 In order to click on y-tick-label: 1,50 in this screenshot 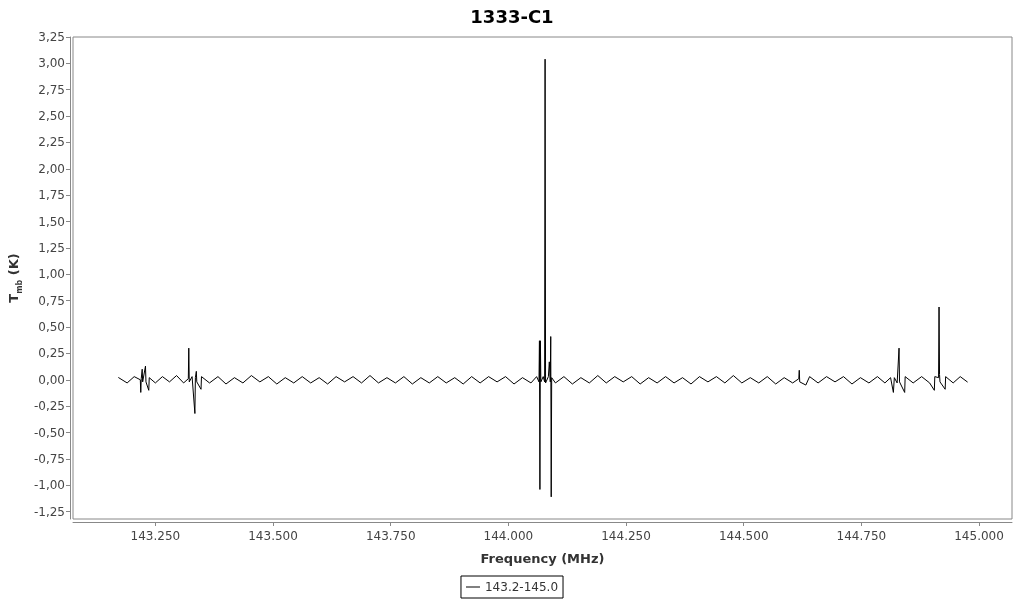, I will do `click(51, 221)`.